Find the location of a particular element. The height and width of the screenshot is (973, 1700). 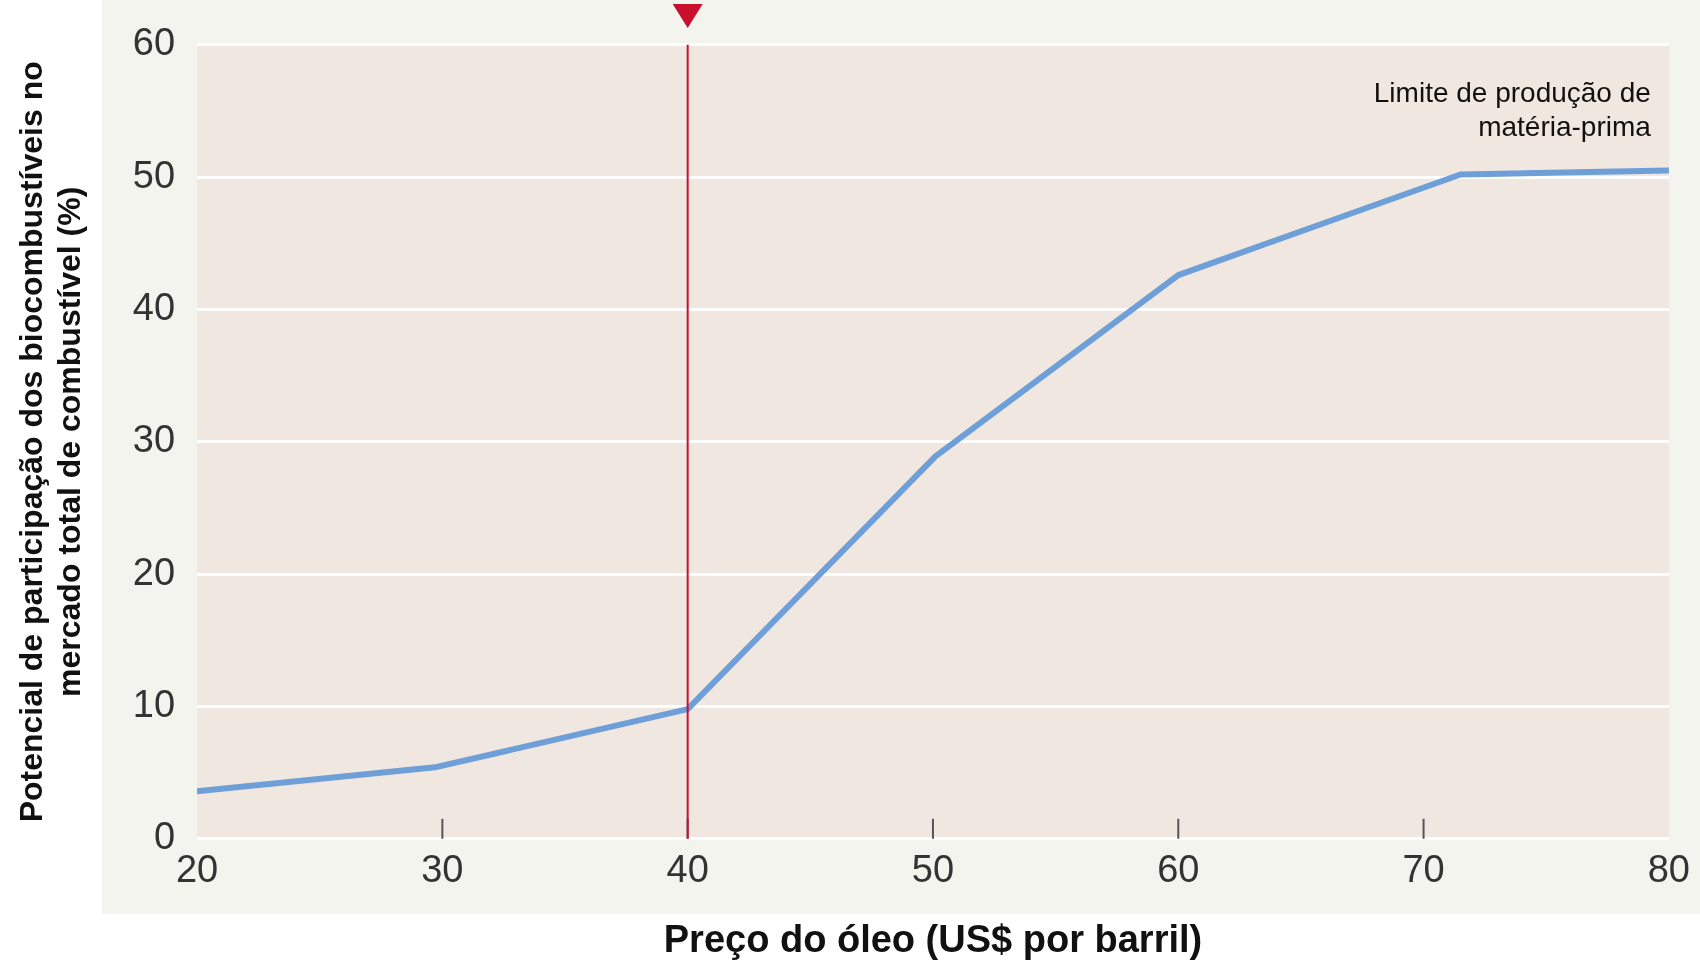

x-tick-label: 80 is located at coordinates (1669, 869).